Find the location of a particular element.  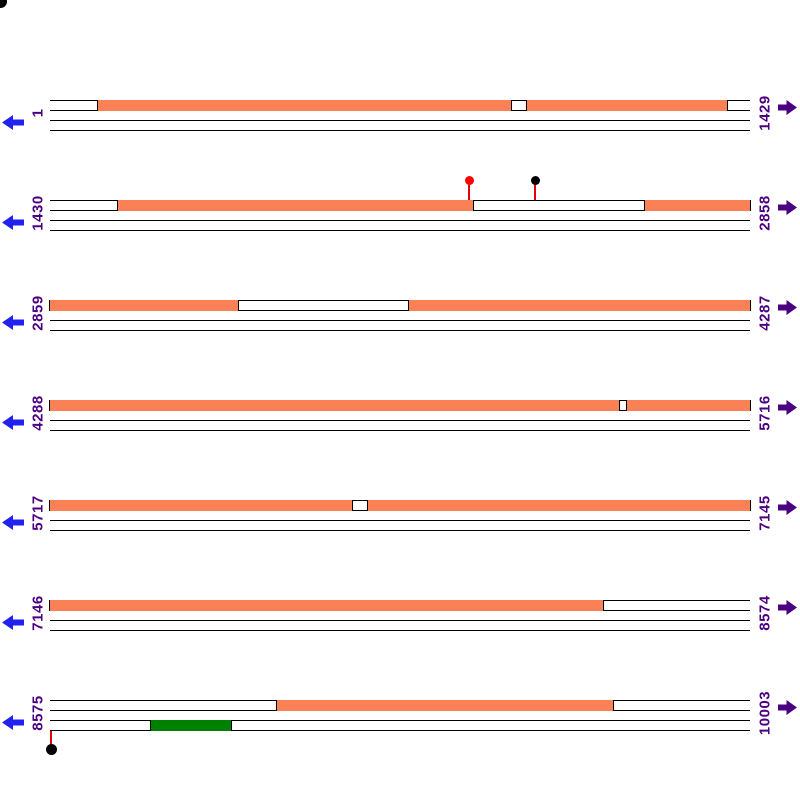

right-coordinate-label: 10003 is located at coordinates (765, 713).